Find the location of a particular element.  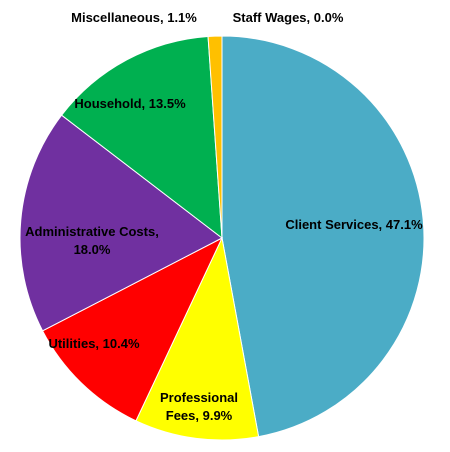

data-label-miscellaneous: Miscellaneous, 1.1% is located at coordinates (134, 17).